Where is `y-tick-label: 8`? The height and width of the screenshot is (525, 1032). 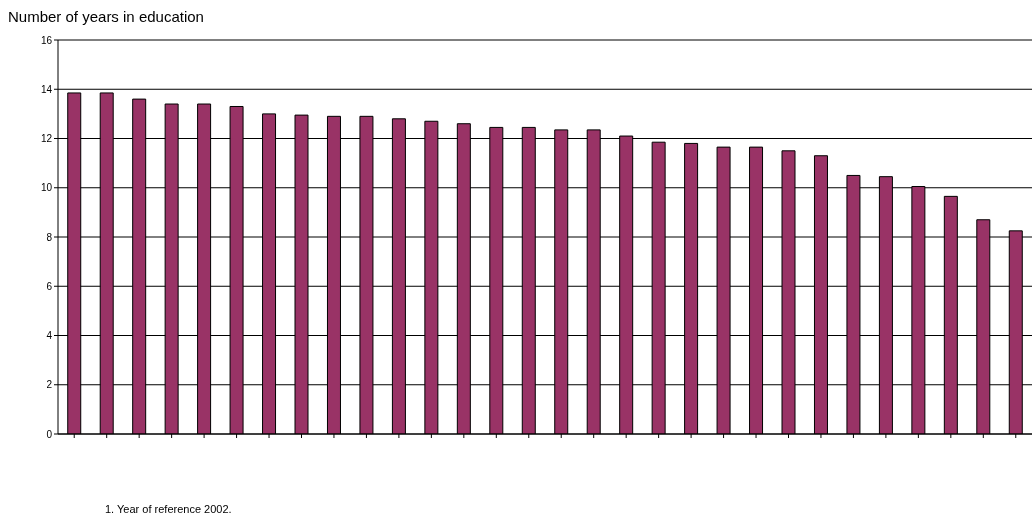
y-tick-label: 8 is located at coordinates (49, 237).